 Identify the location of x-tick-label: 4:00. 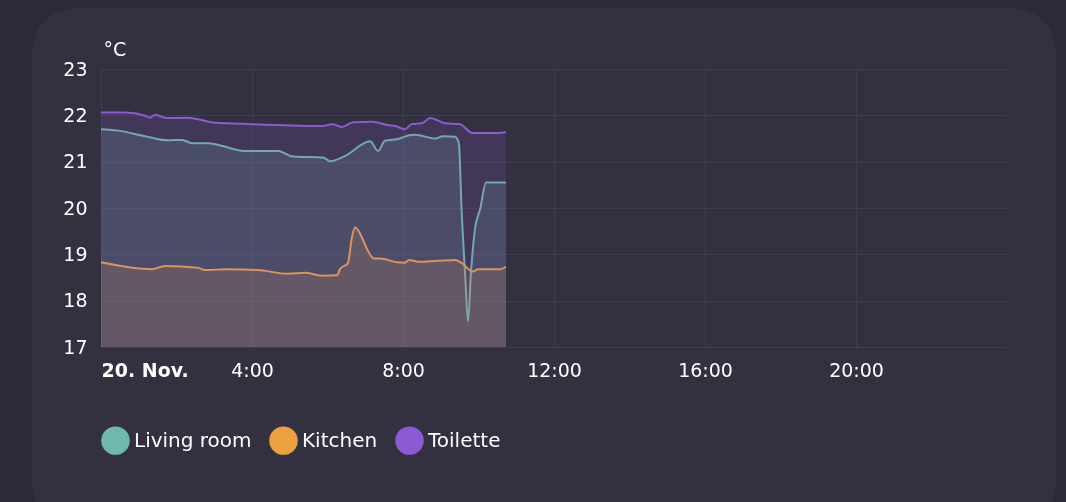
(252, 369).